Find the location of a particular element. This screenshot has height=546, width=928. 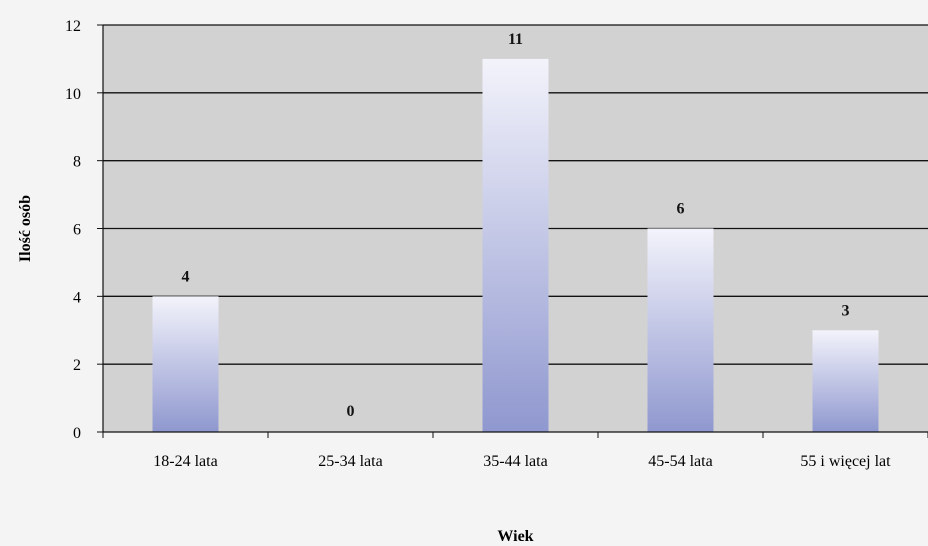

data-label: 0 is located at coordinates (351, 411).